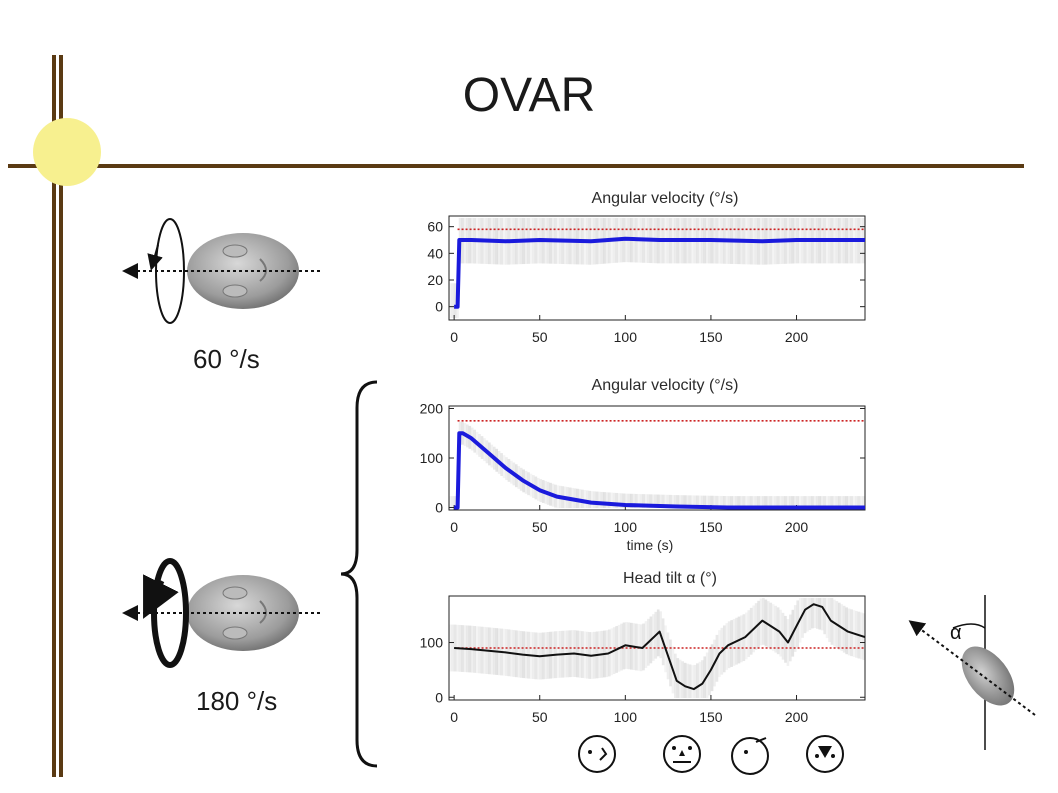  Describe the element at coordinates (711, 717) in the screenshot. I see `chart3-xtick-label: 150` at that location.